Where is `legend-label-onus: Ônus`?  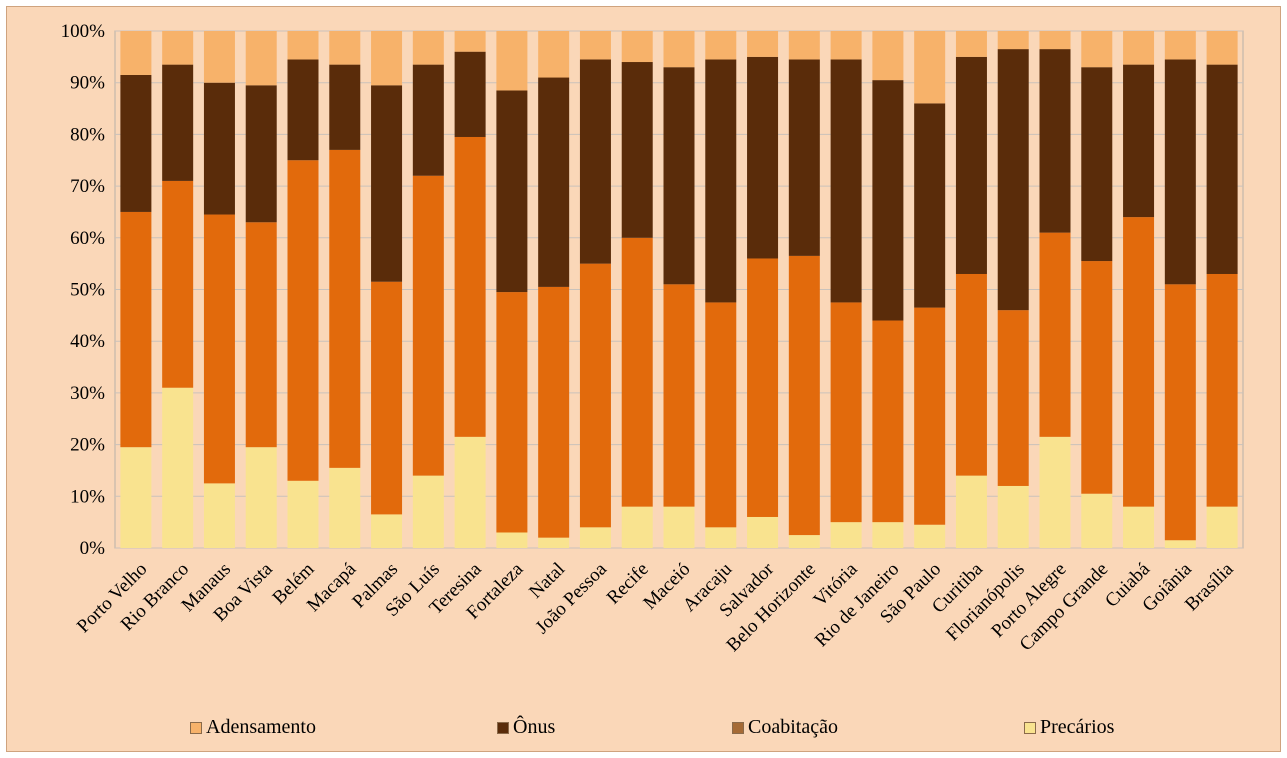 legend-label-onus: Ônus is located at coordinates (534, 727).